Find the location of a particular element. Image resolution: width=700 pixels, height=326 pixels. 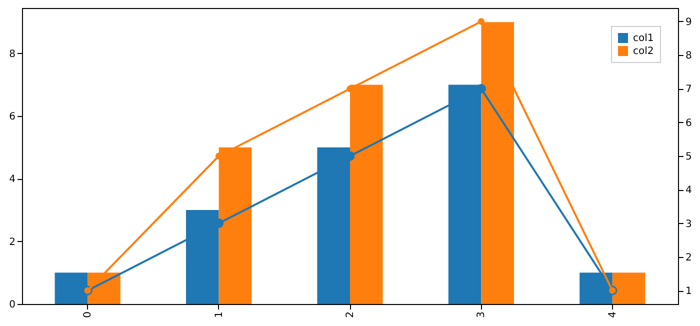

y-tick-label: 4 is located at coordinates (12, 180).